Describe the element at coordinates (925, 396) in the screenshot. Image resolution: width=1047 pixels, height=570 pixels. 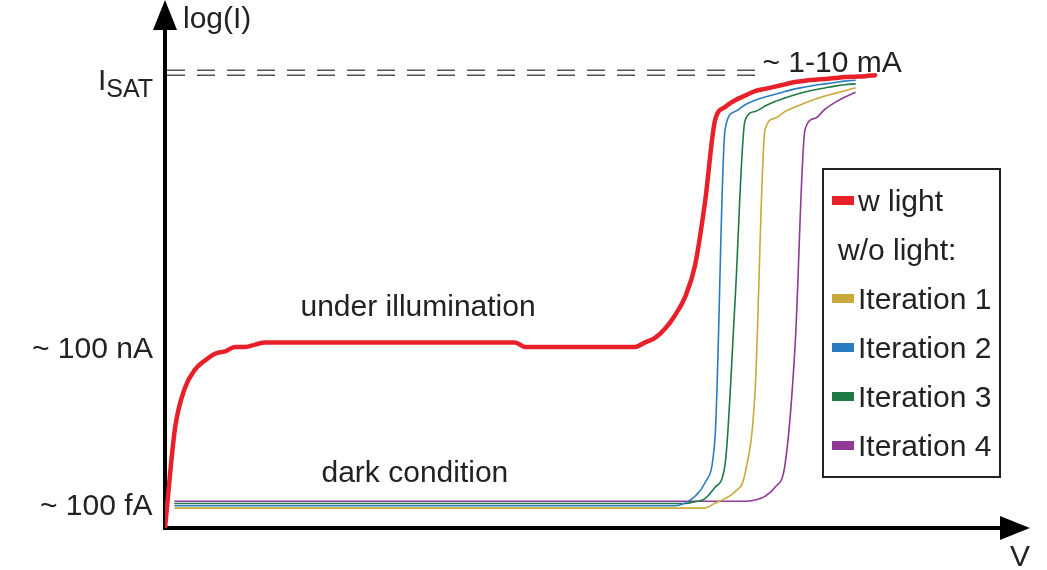
I see `legend-label: Iteration 3` at that location.